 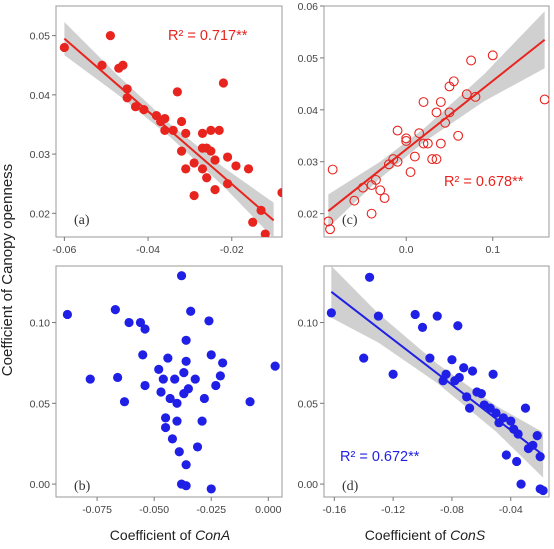 I want to click on y-tick-label: 0.06, so click(x=308, y=7).